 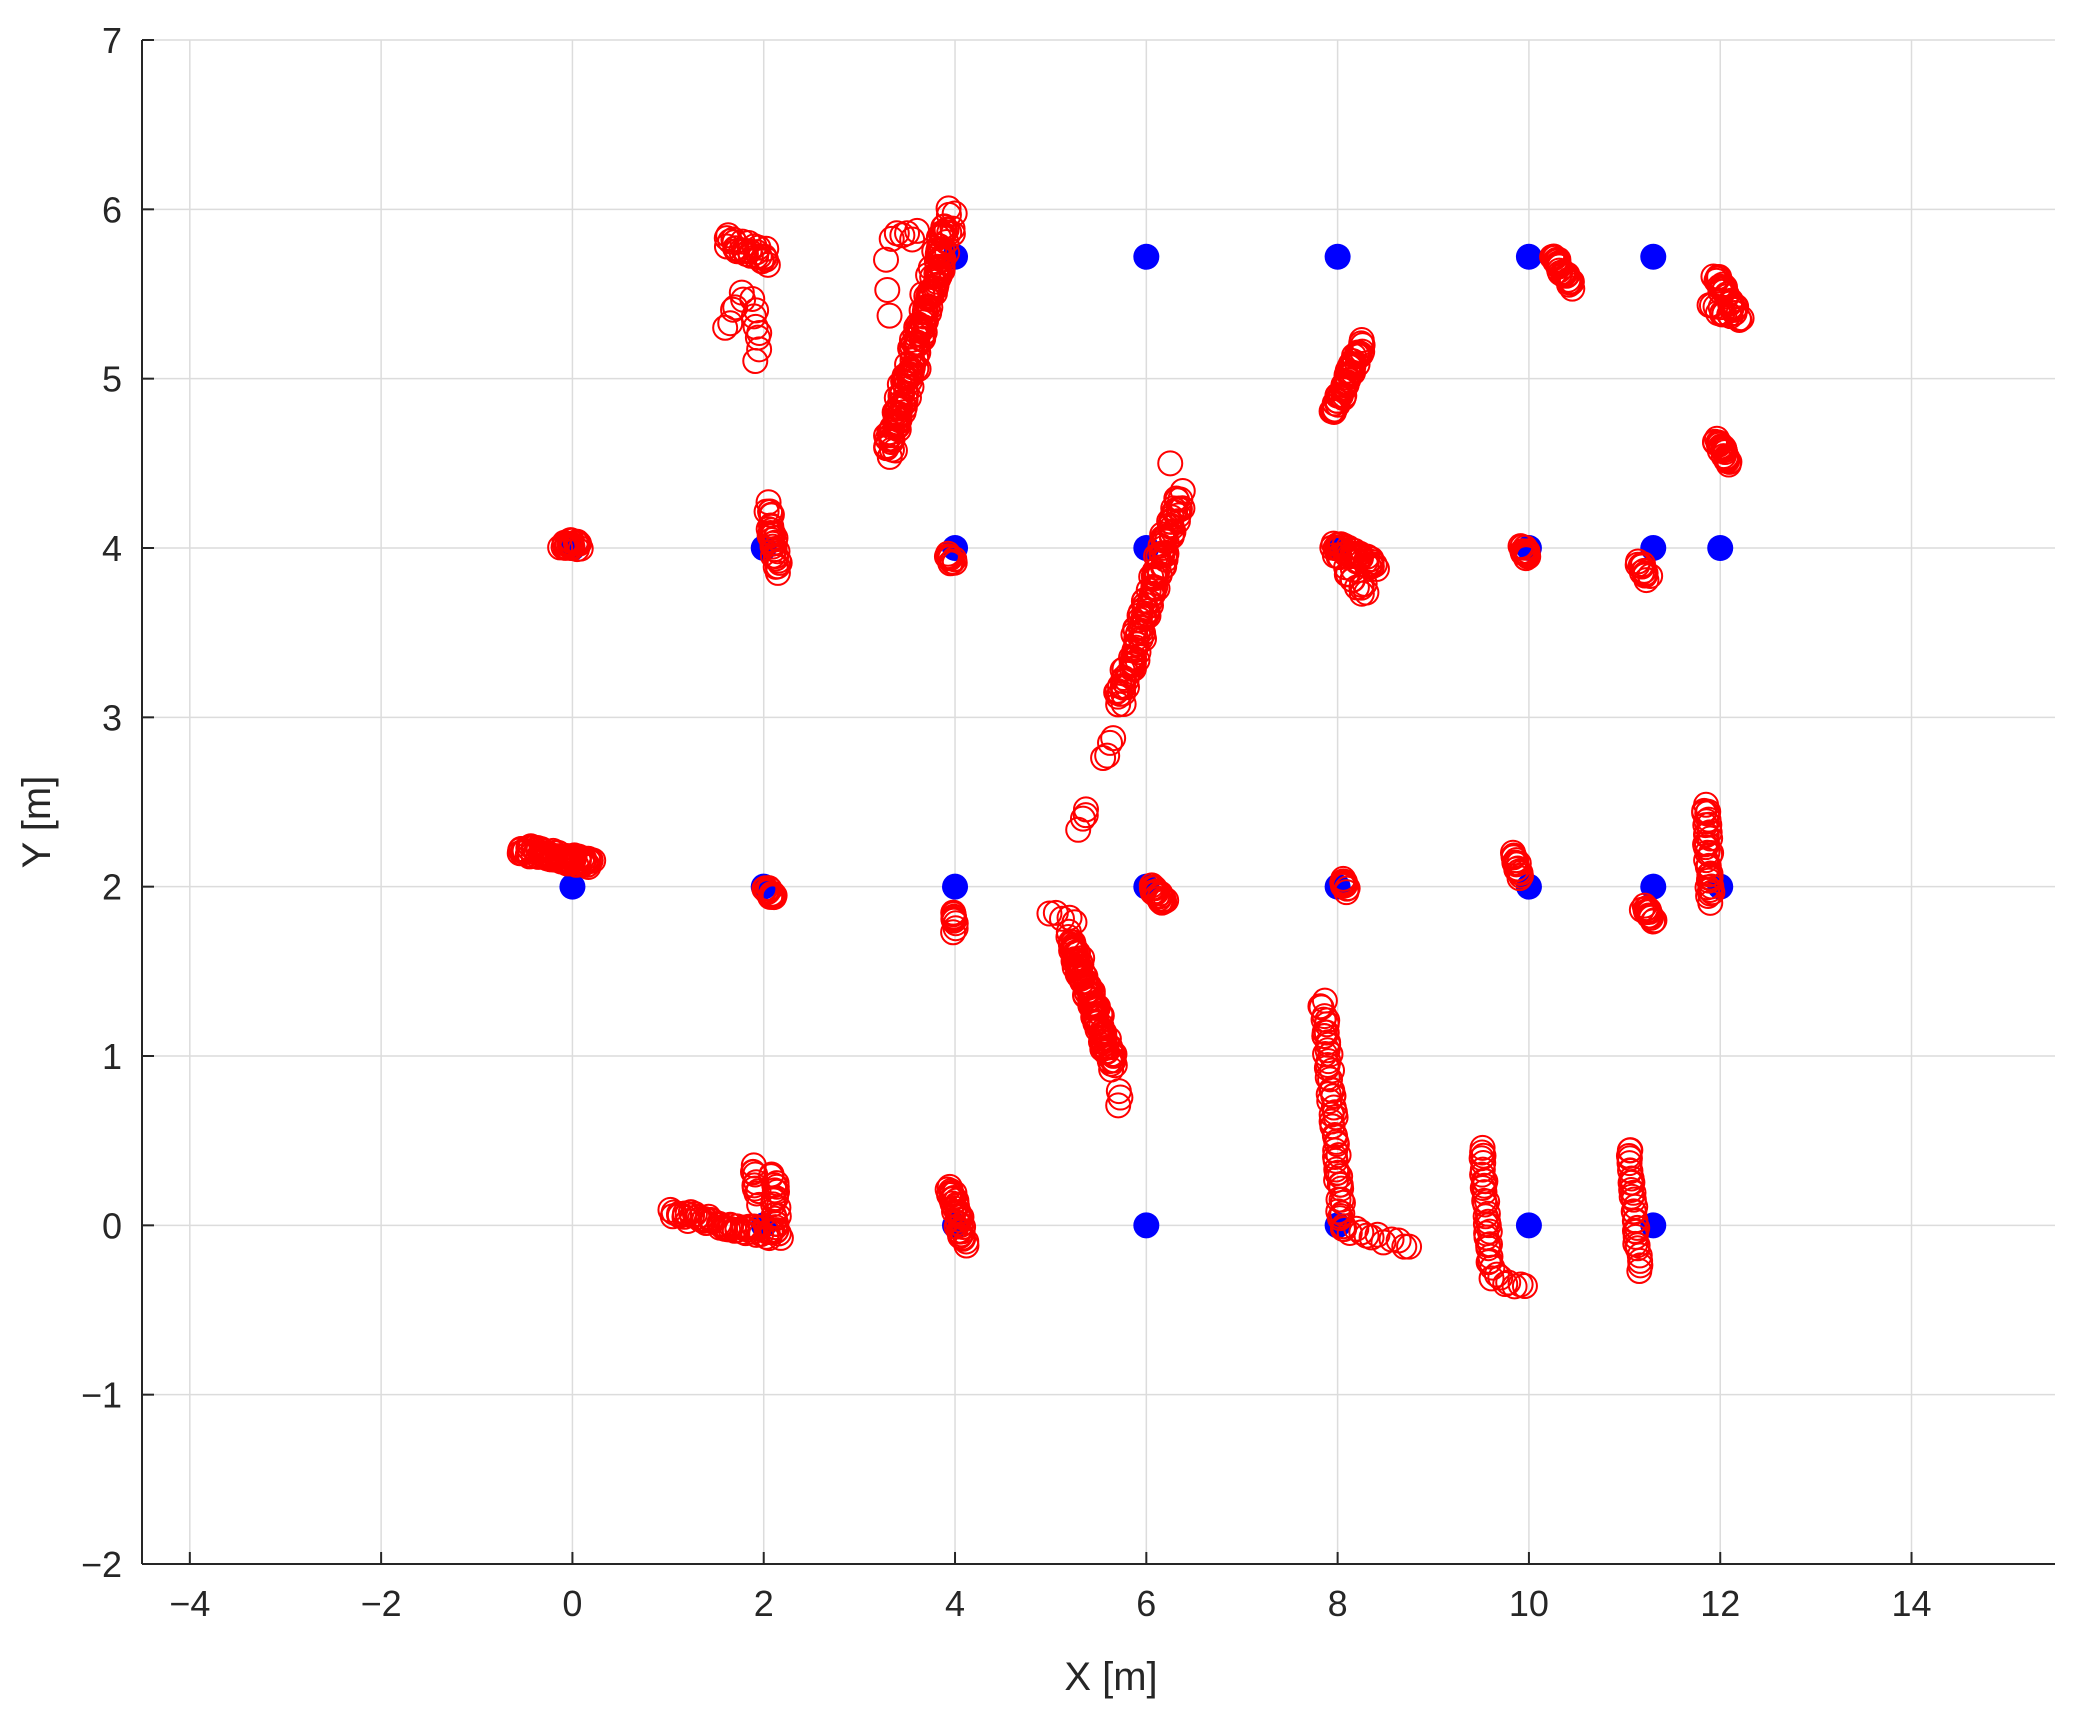 I want to click on x-axis-label: X [m], so click(x=1110, y=1677).